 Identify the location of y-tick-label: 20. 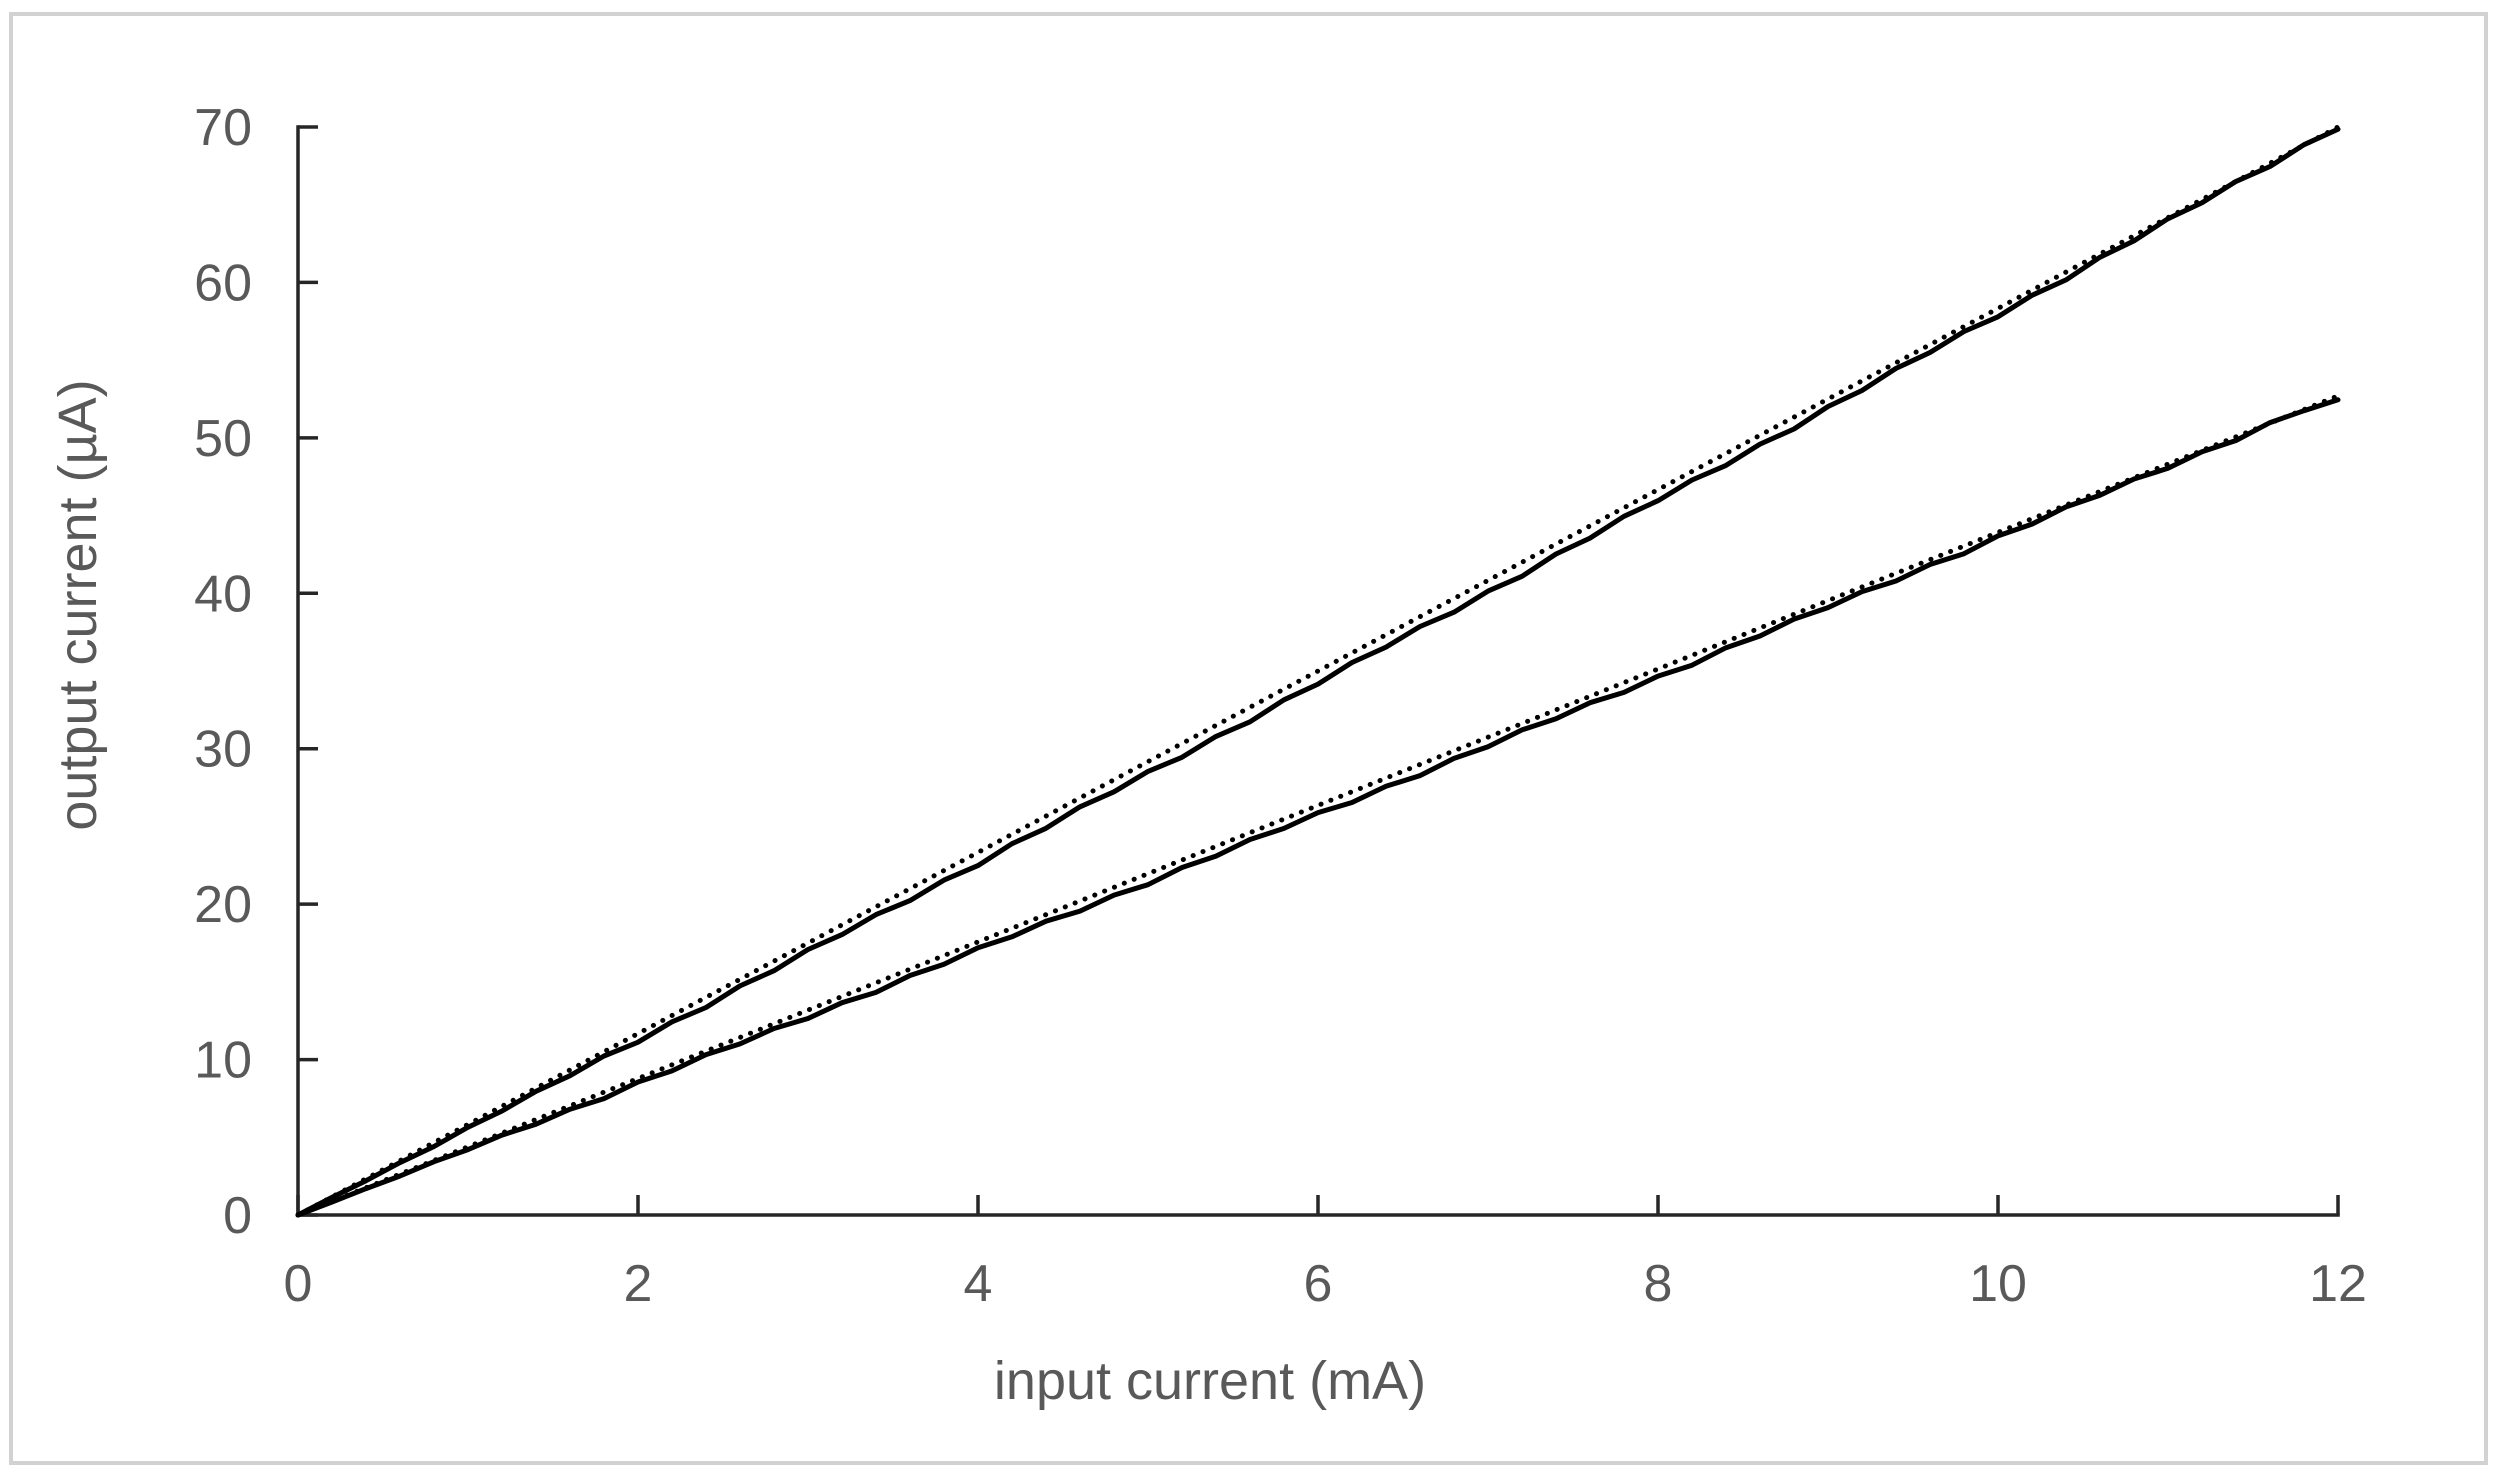
(223, 905).